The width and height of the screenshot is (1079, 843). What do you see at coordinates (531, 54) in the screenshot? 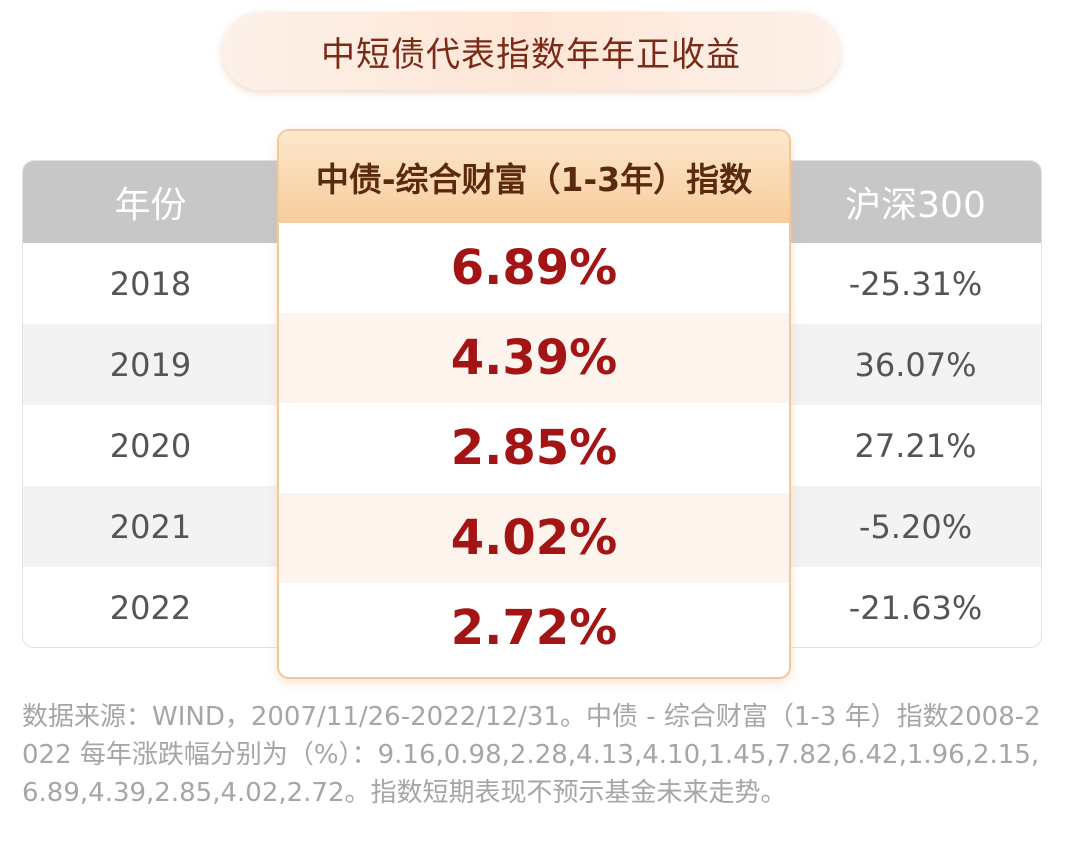
I see `page-title: 中短债代表指数年年正收益` at bounding box center [531, 54].